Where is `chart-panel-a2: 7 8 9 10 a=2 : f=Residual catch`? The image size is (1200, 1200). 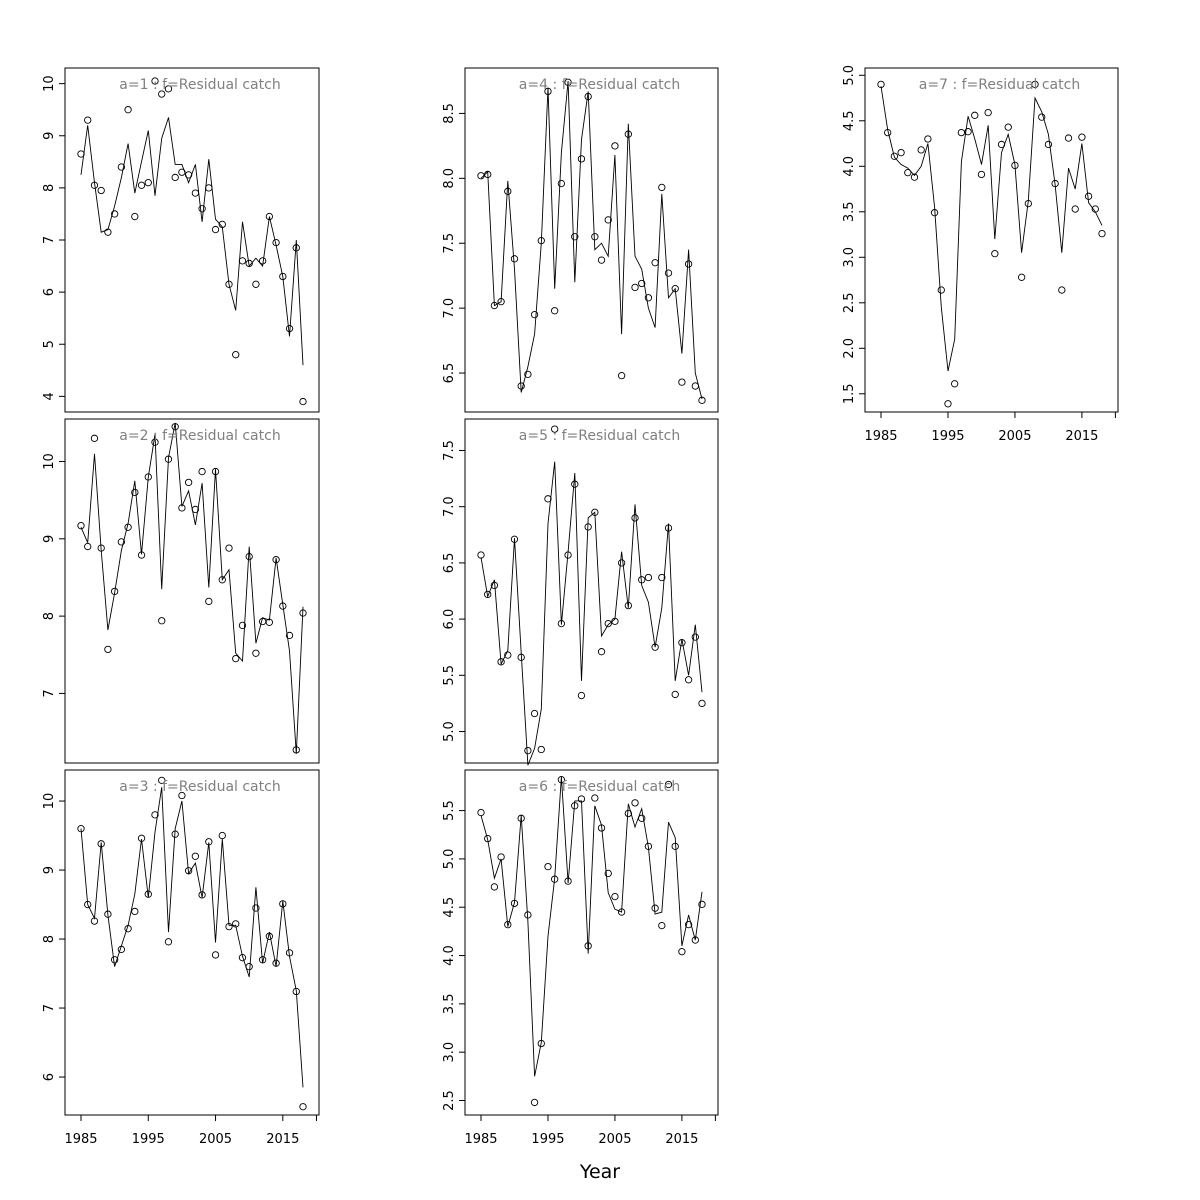
chart-panel-a2: 7 8 9 10 a=2 : f=Residual catch is located at coordinates (181, 591).